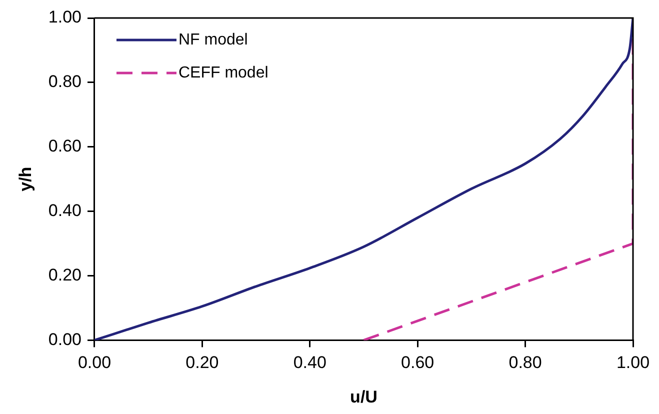  What do you see at coordinates (65, 82) in the screenshot?
I see `y-tick-label: 0.80` at bounding box center [65, 82].